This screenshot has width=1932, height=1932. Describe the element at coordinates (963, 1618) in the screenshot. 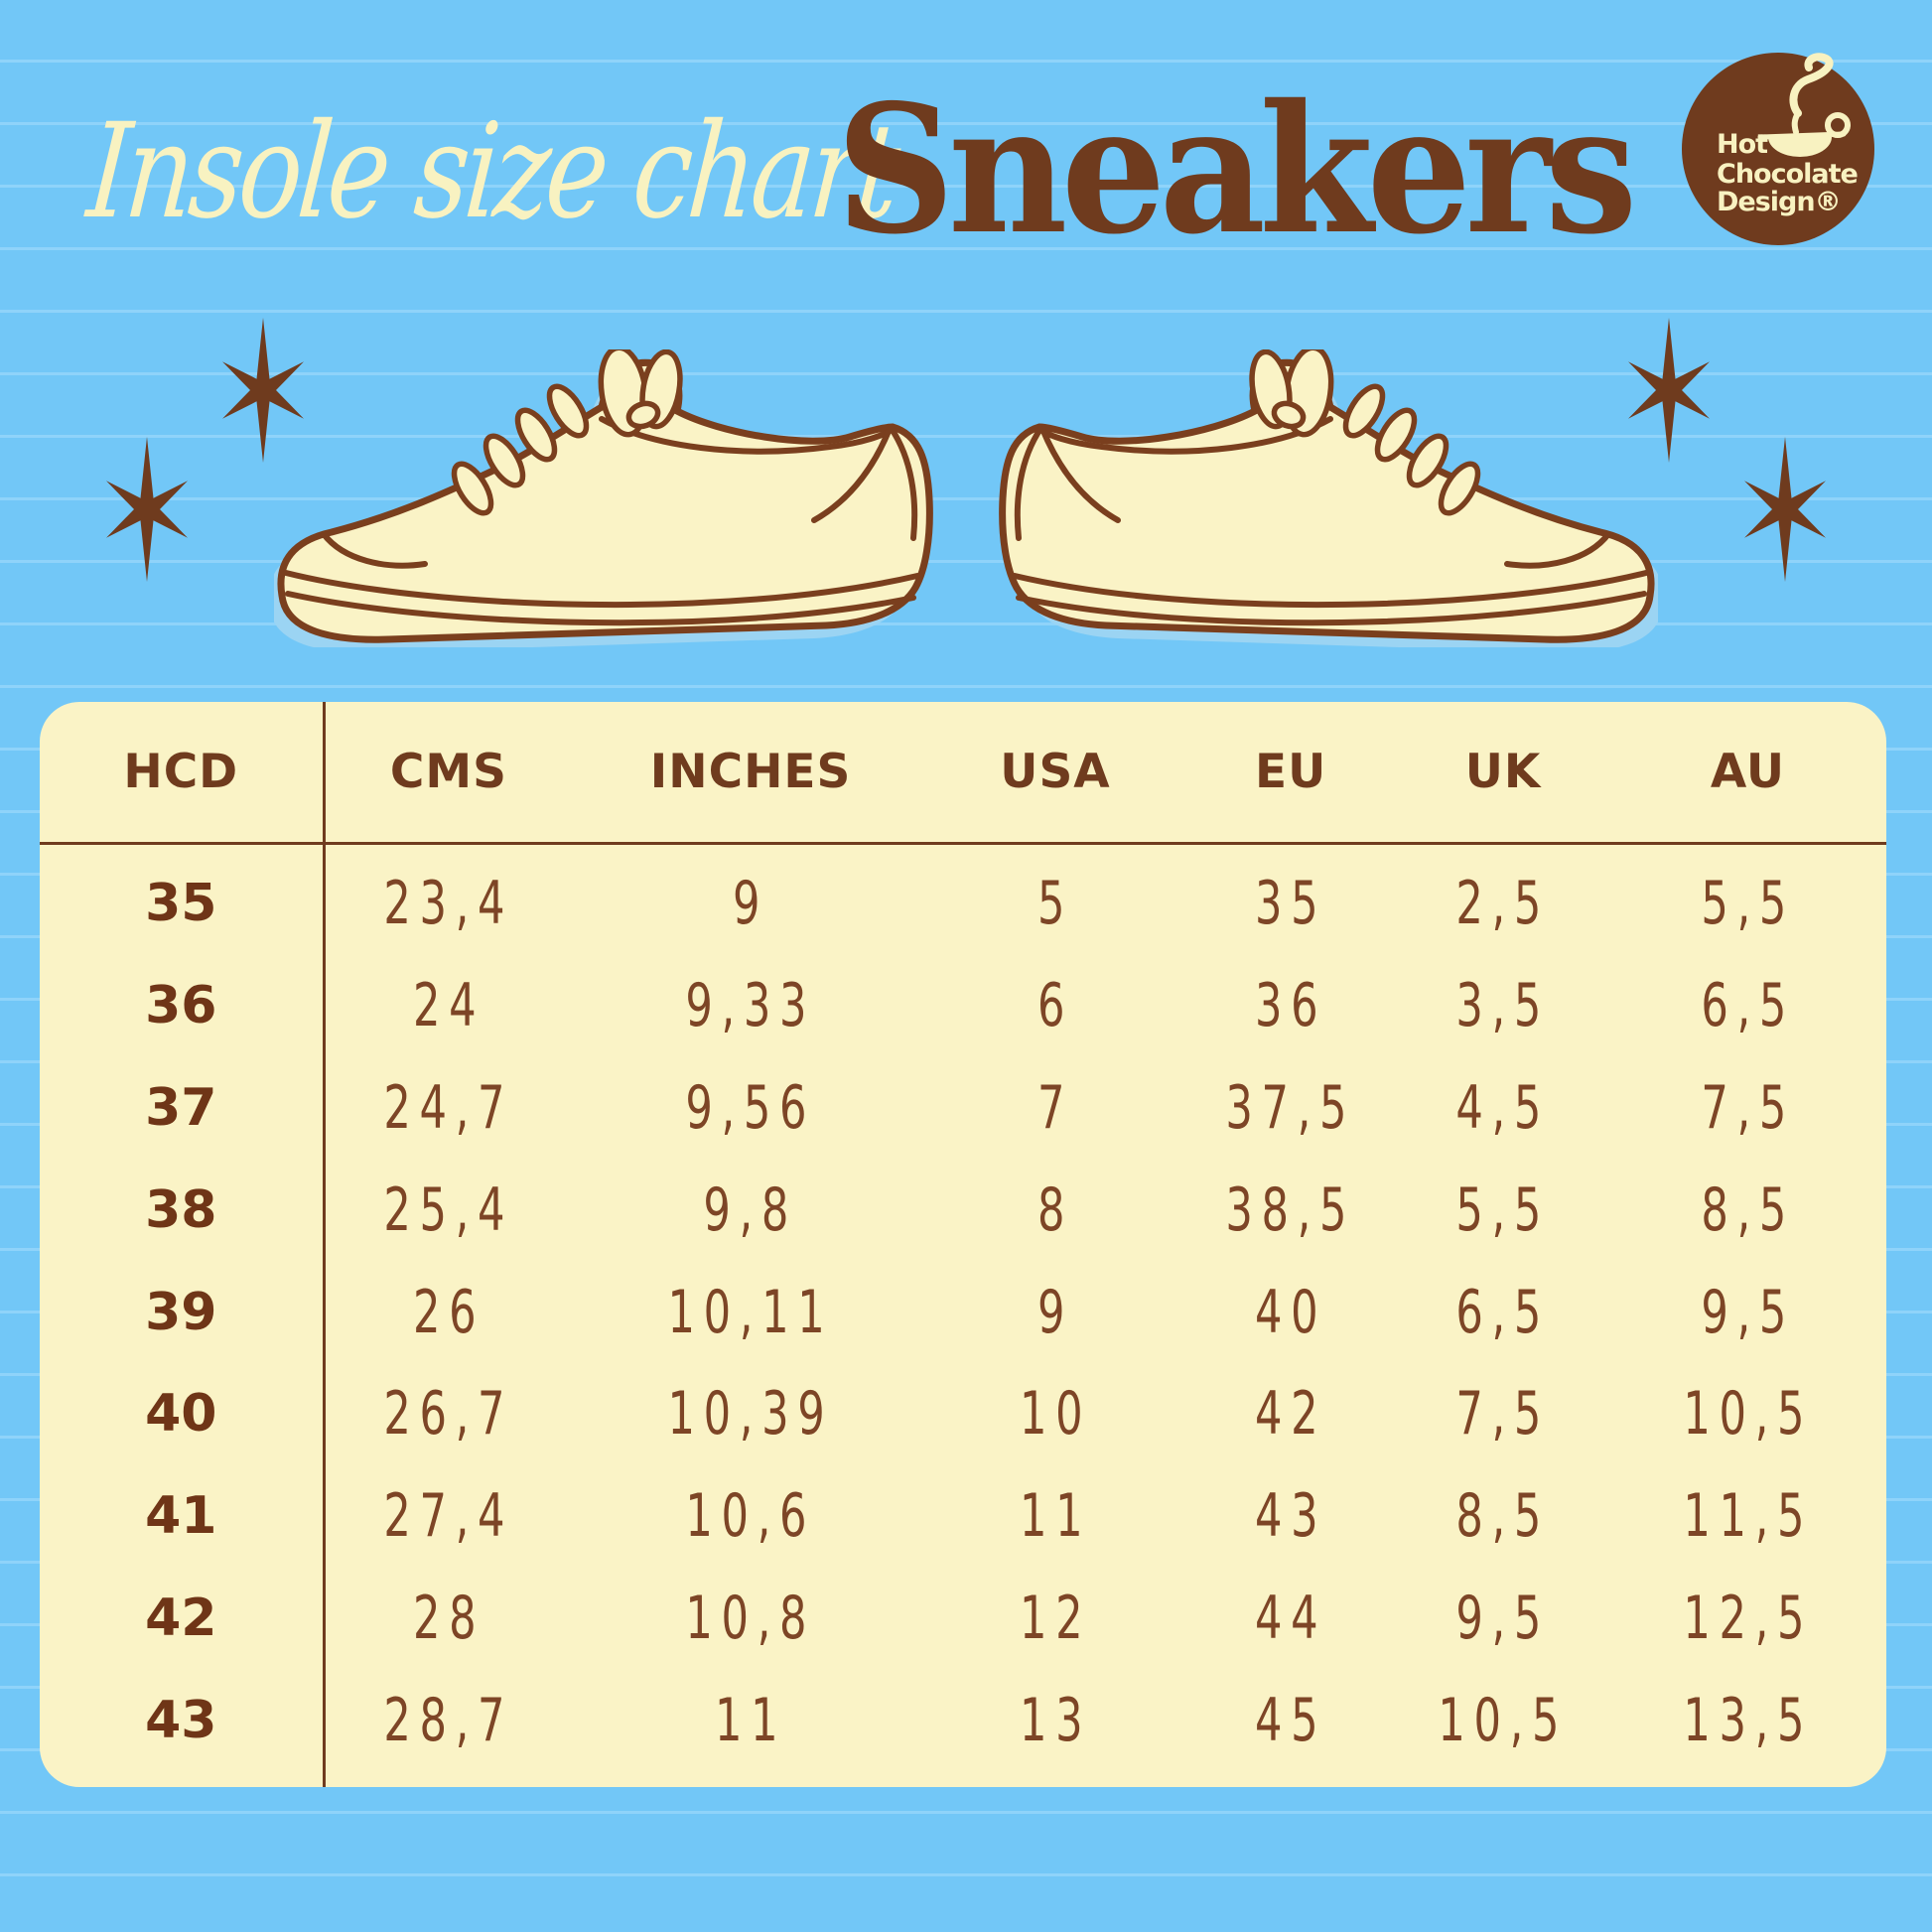

I see `table-row-size-42: 42 28 10,8 12 44 9,5 12,5` at that location.